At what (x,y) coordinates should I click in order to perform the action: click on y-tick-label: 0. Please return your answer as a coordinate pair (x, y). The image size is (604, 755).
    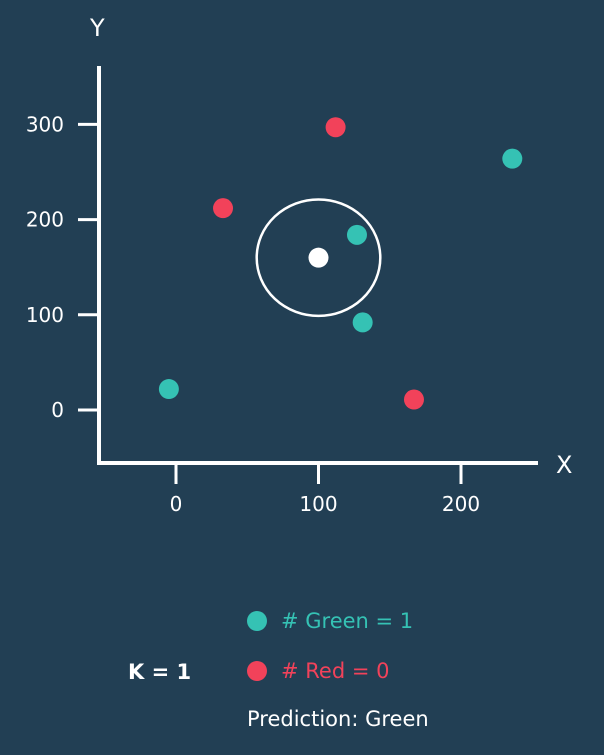
    Looking at the image, I should click on (57, 410).